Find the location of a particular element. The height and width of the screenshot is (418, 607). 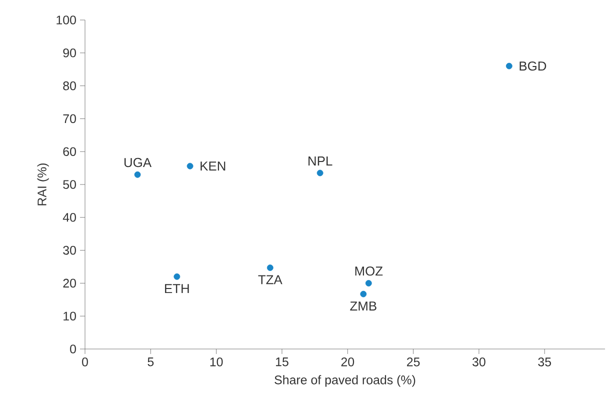

y-tick-label: 40 is located at coordinates (69, 217).